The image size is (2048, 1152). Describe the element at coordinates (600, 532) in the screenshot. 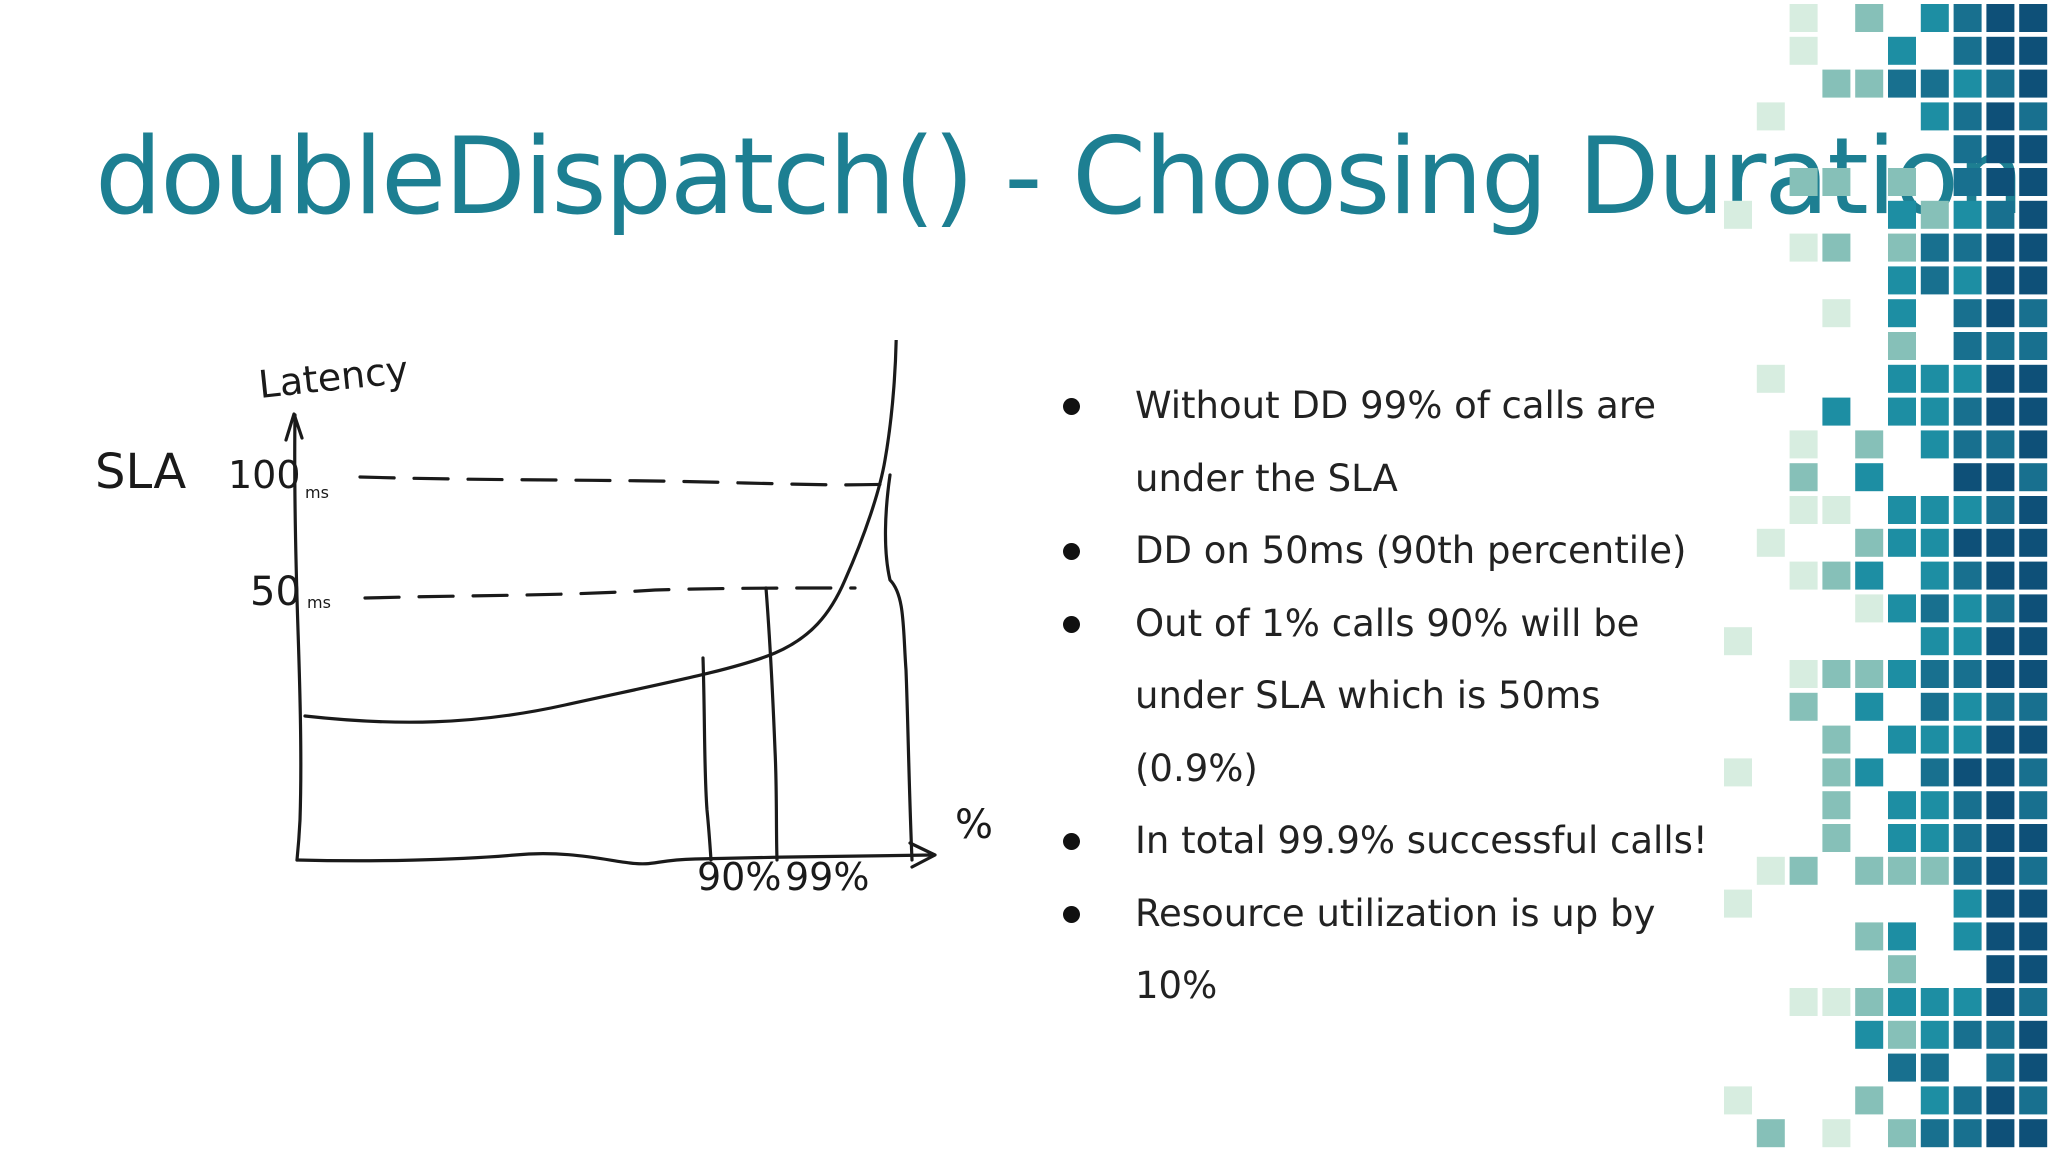

I see `latency-curve` at that location.